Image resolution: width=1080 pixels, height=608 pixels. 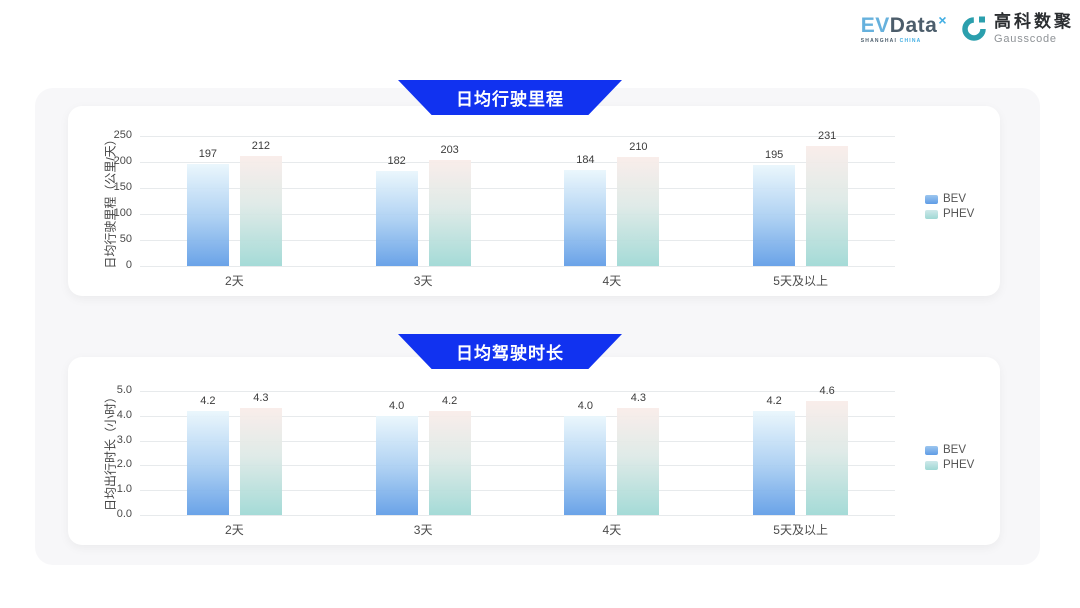 I want to click on y-tick-label: 5.0, so click(x=124, y=390).